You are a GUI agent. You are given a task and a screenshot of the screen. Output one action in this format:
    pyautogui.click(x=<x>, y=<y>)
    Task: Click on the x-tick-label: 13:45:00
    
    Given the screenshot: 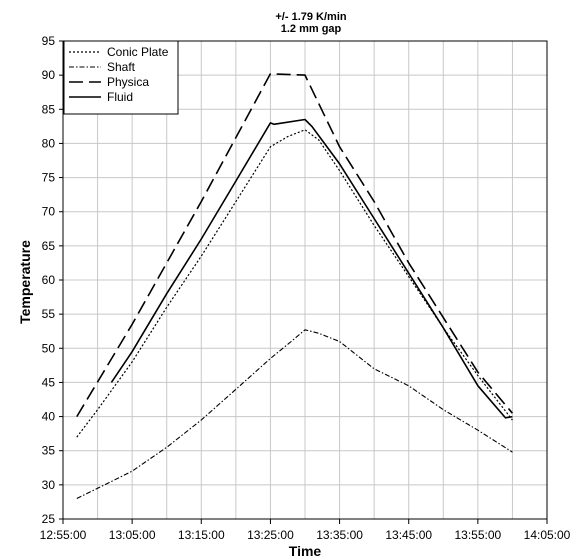 What is the action you would take?
    pyautogui.click(x=408, y=535)
    